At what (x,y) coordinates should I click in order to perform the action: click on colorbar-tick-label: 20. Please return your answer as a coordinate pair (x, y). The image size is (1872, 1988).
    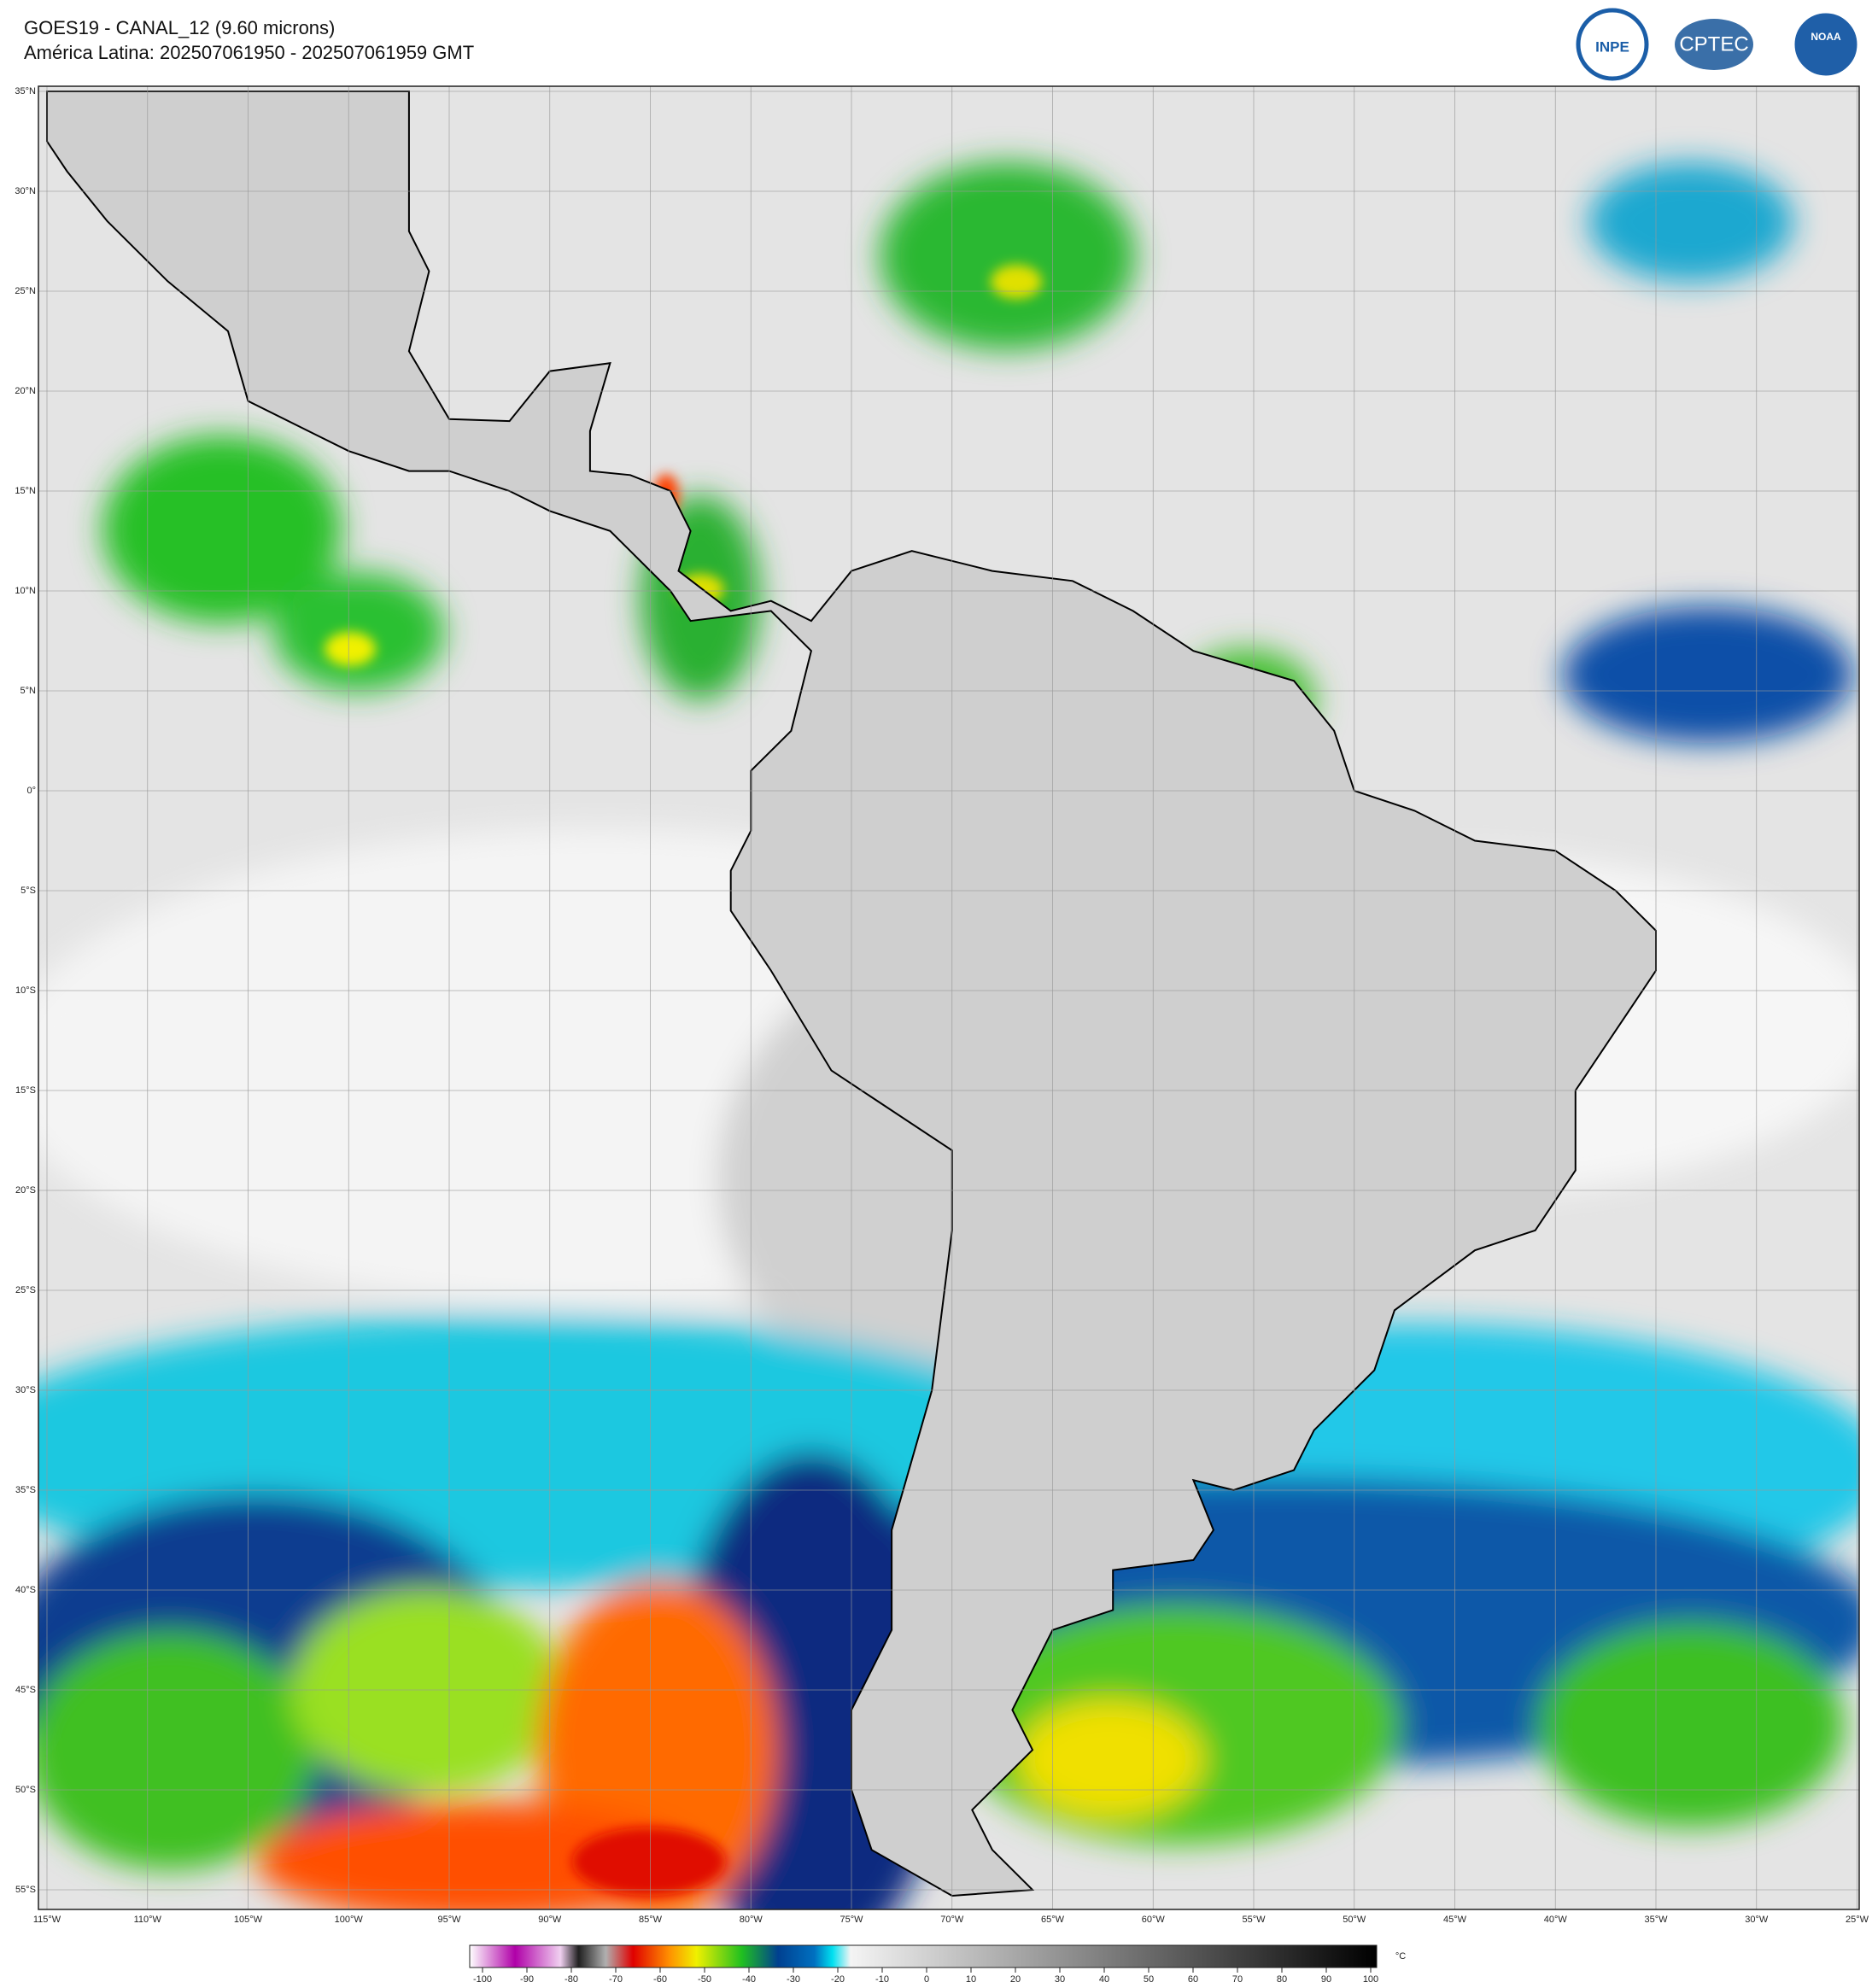
    Looking at the image, I should click on (1015, 1979).